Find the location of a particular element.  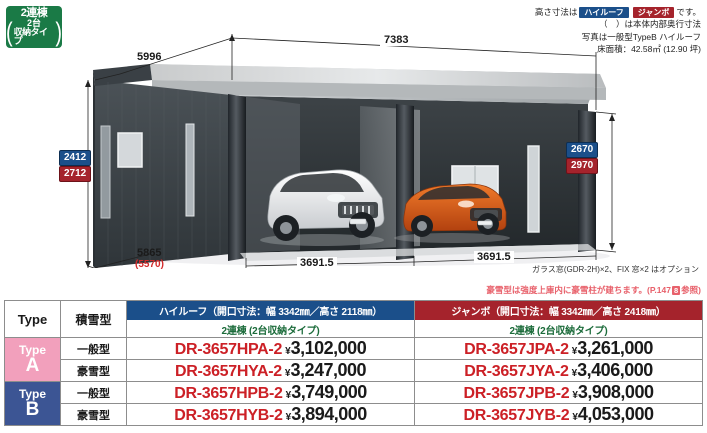

price-value: 4,053,000 is located at coordinates (615, 414).